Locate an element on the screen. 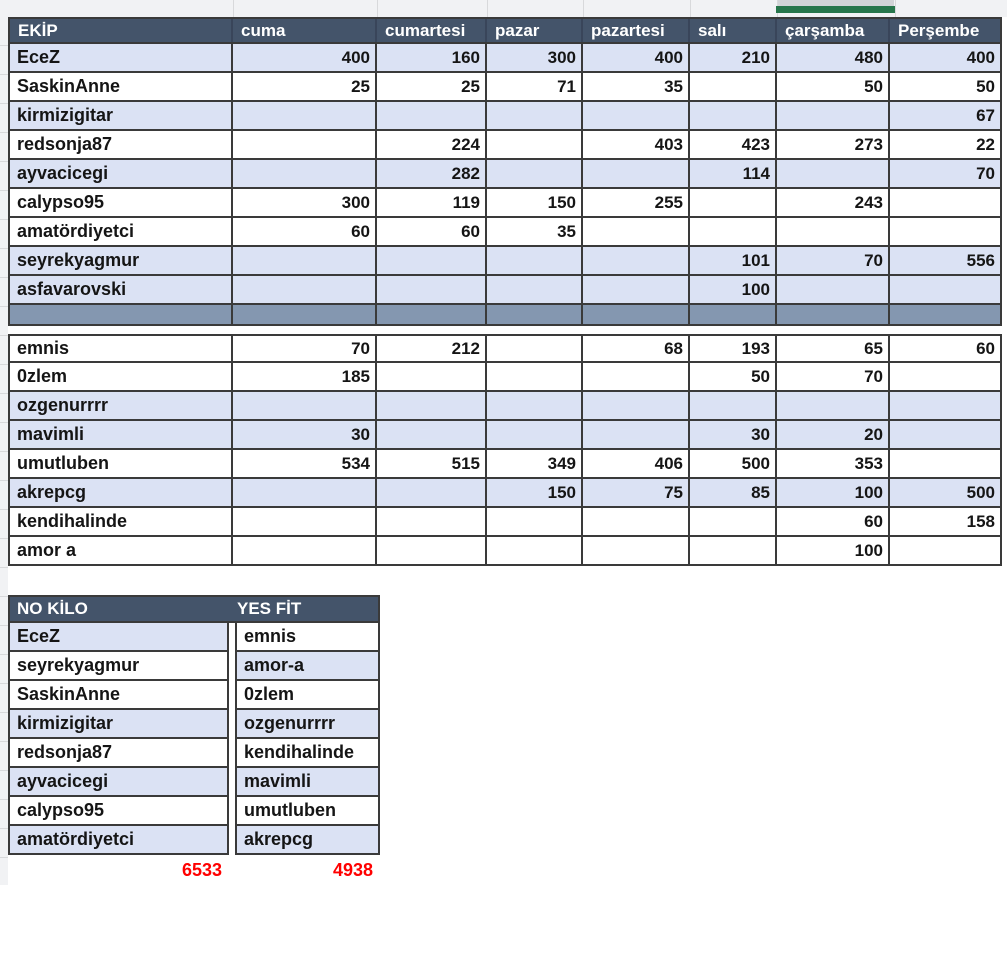 This screenshot has width=1007, height=970. column-header-cell: EKİP is located at coordinates (121, 30).